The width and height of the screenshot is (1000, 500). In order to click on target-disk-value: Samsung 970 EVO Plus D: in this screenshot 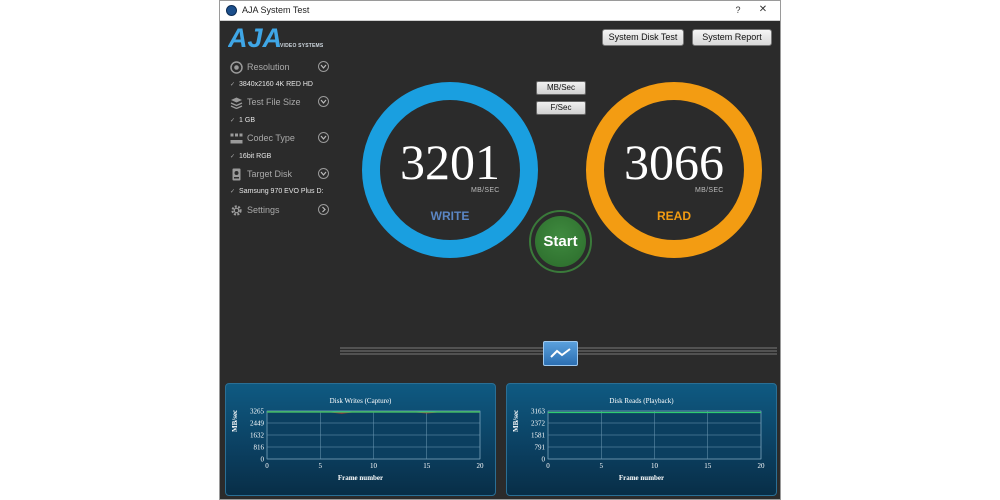, I will do `click(281, 191)`.